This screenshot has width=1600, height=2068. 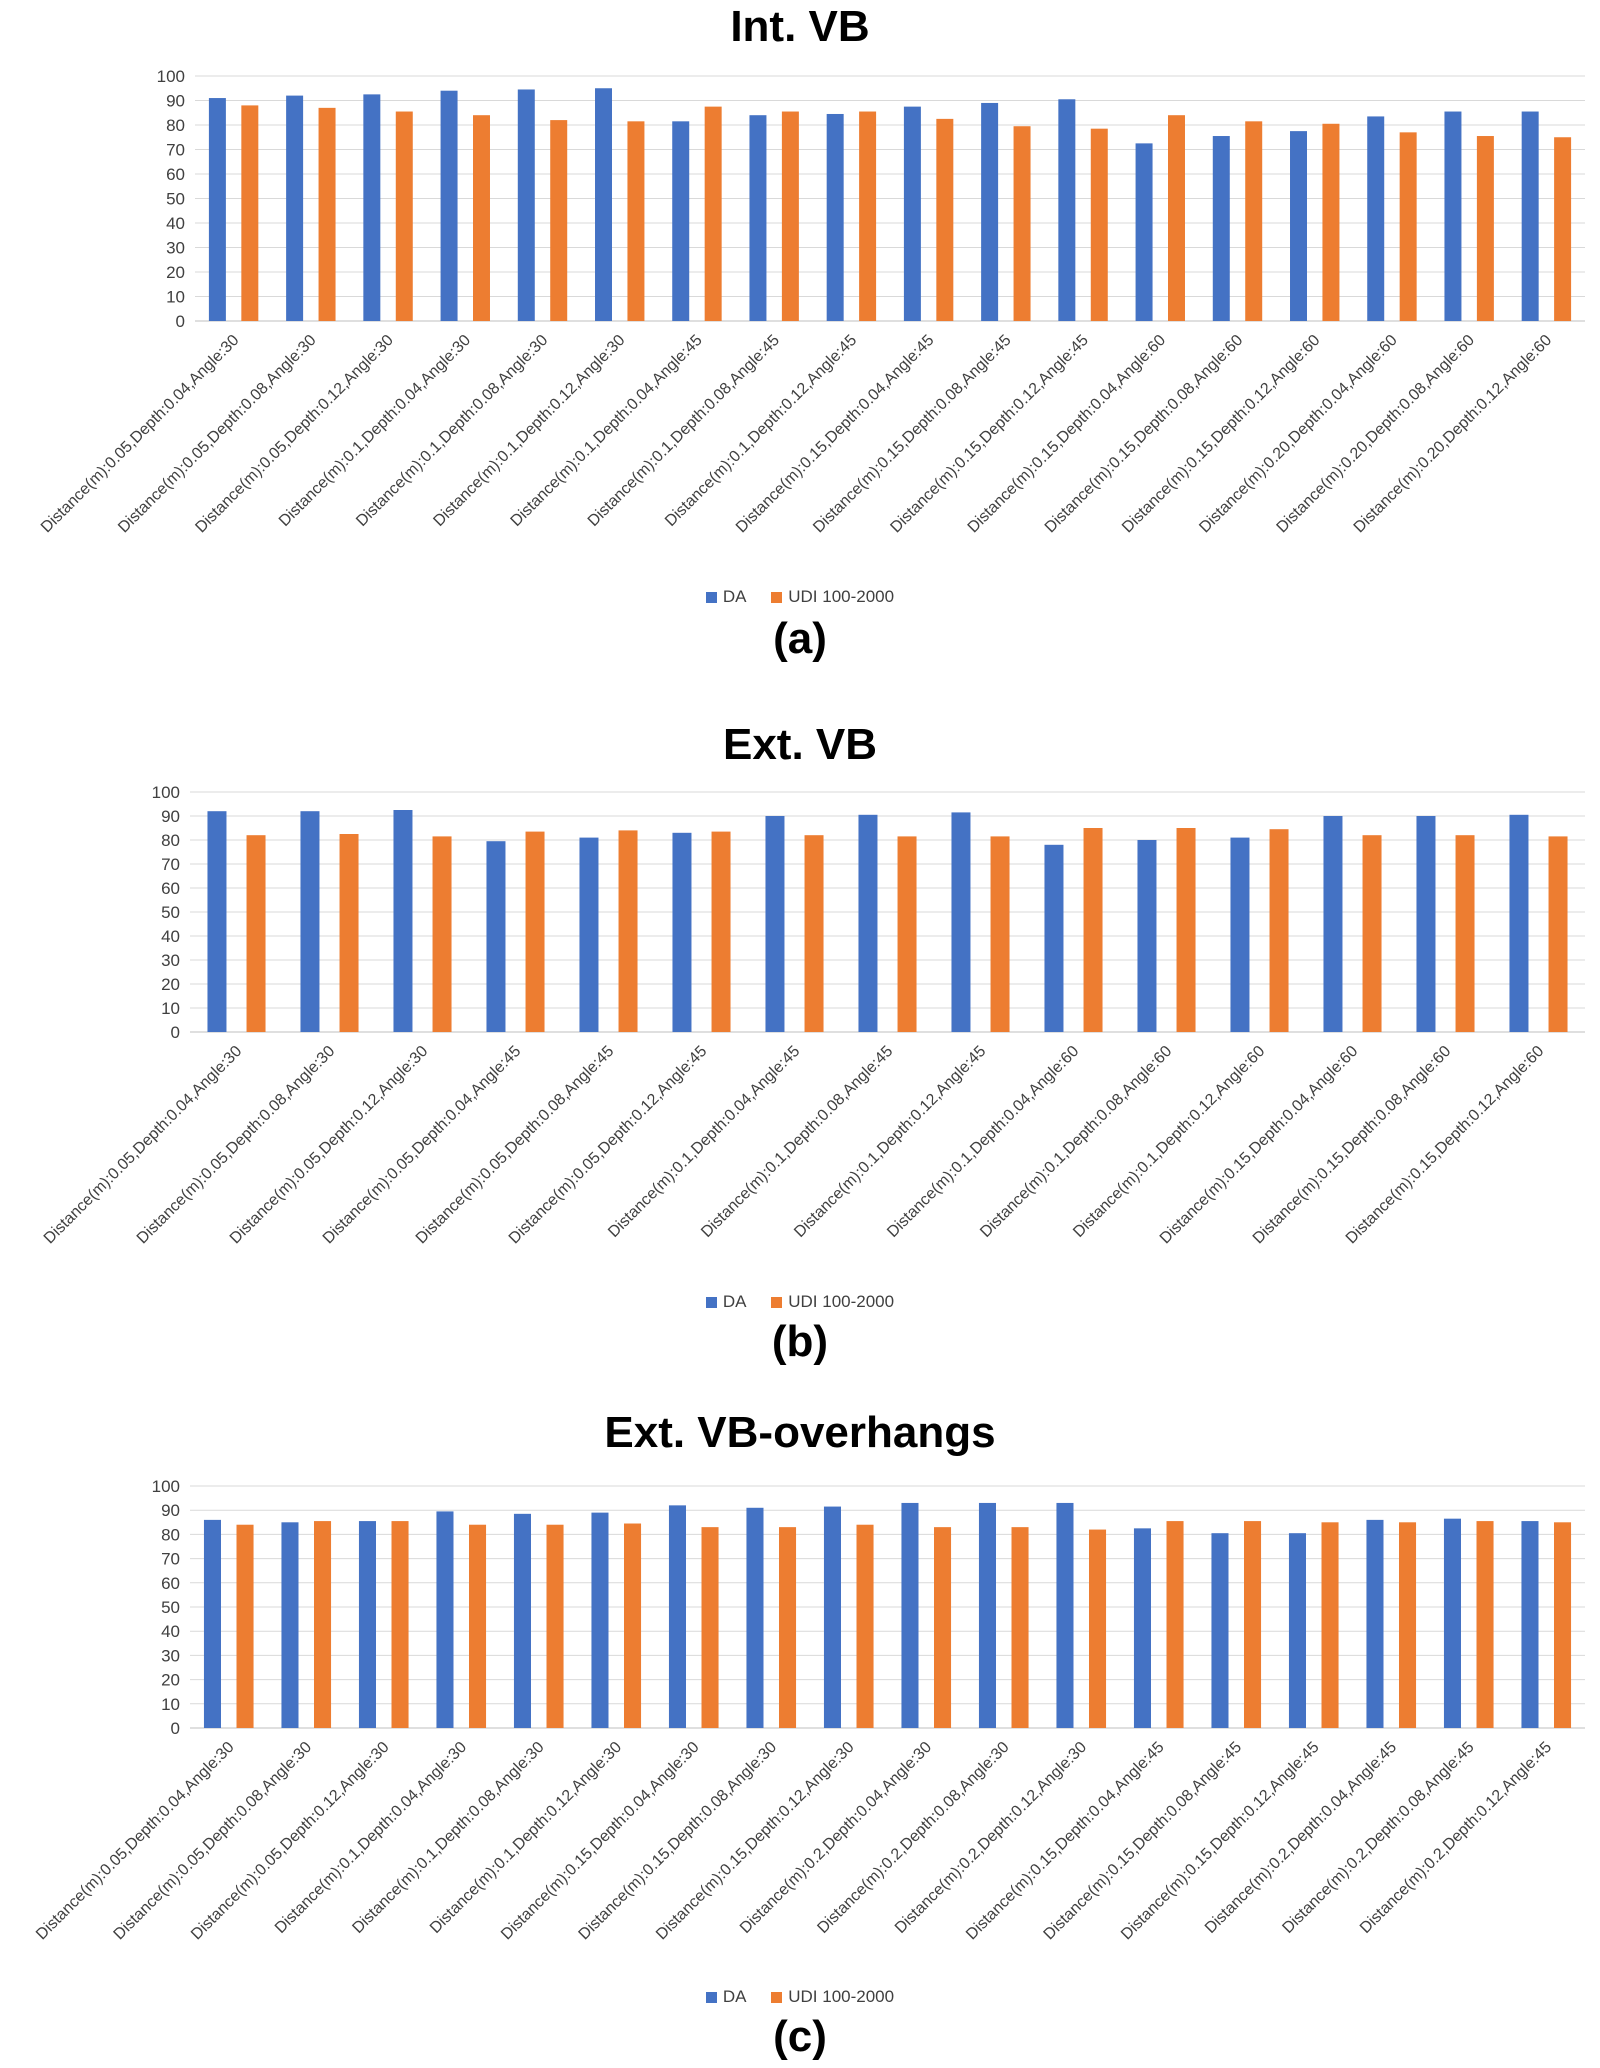 I want to click on x-tick-label: Distance(m):0.05,Depth:0.04,Angle:45, so click(x=422, y=1145).